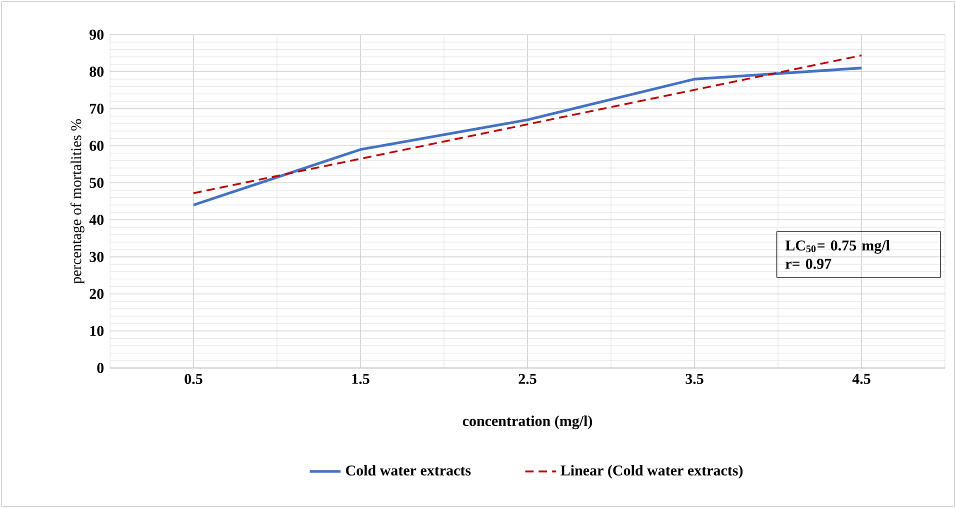 This screenshot has height=508, width=956. I want to click on y-axis-title: percentage of mortalities %, so click(77, 201).